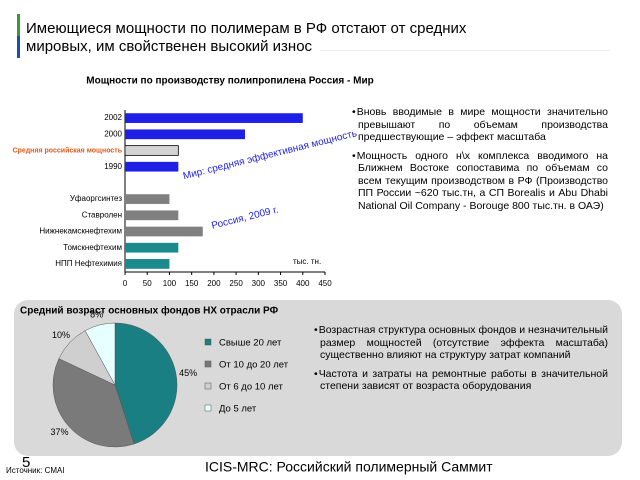  I want to click on x-tick-label: 100, so click(170, 283).